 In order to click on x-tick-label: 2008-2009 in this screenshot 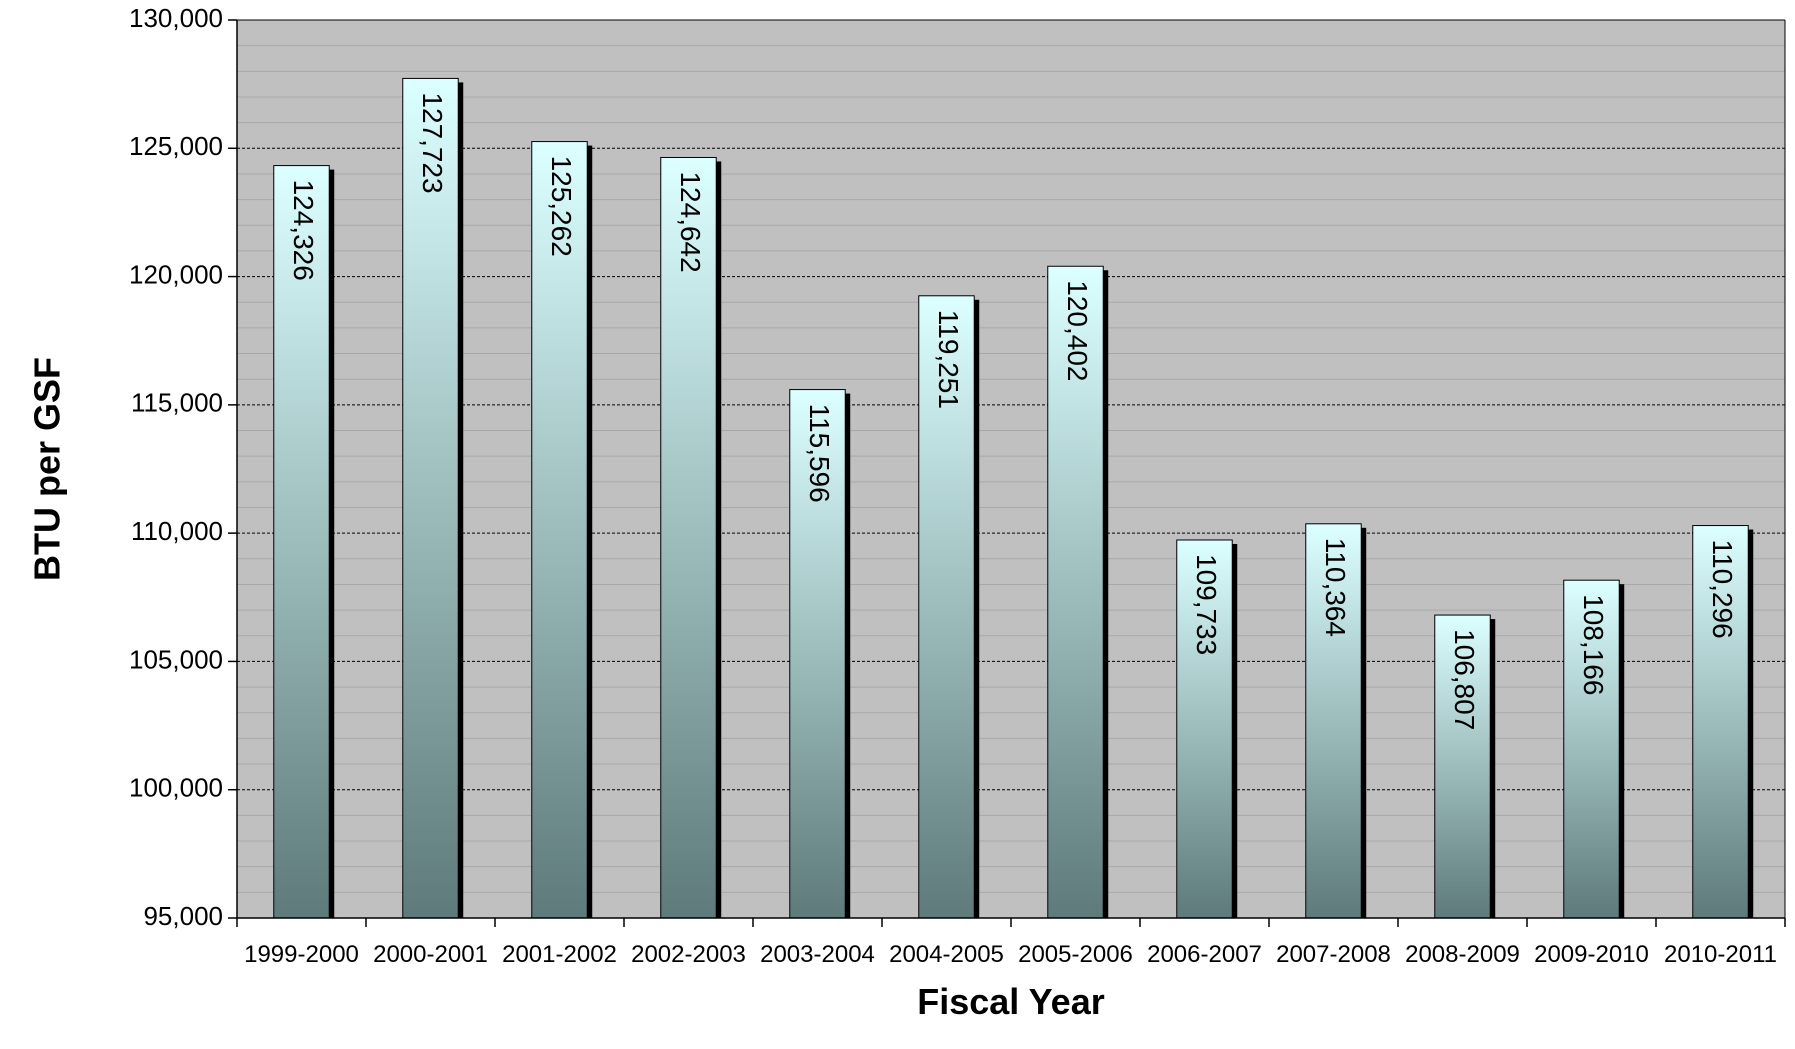, I will do `click(1462, 954)`.